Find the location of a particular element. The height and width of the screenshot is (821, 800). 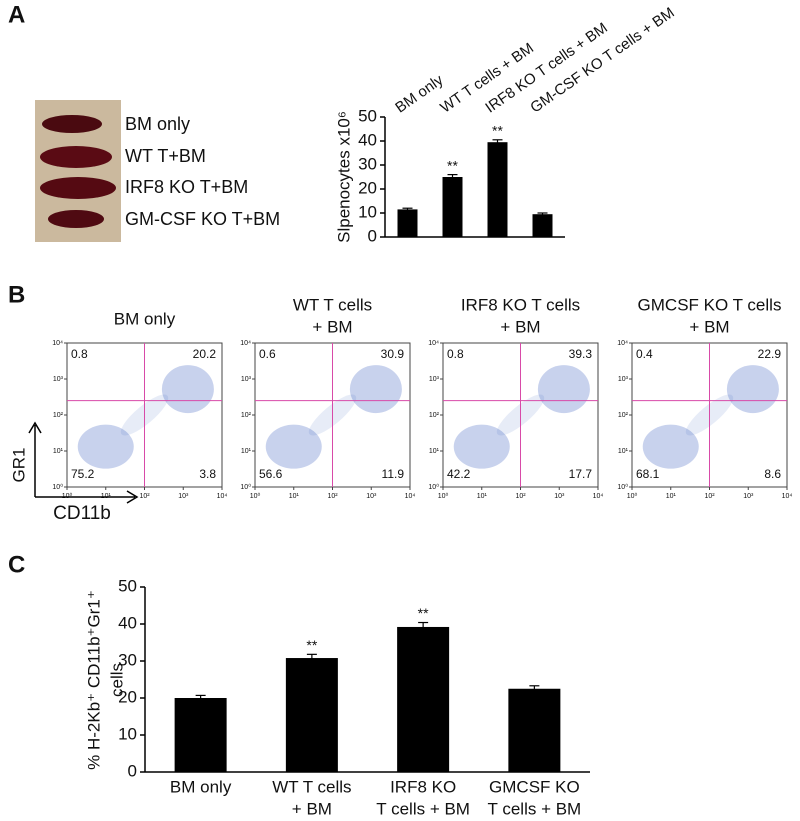

y-axis-label: % H-2Kb⁺ CD11b⁺Gr1⁺ is located at coordinates (93, 680).